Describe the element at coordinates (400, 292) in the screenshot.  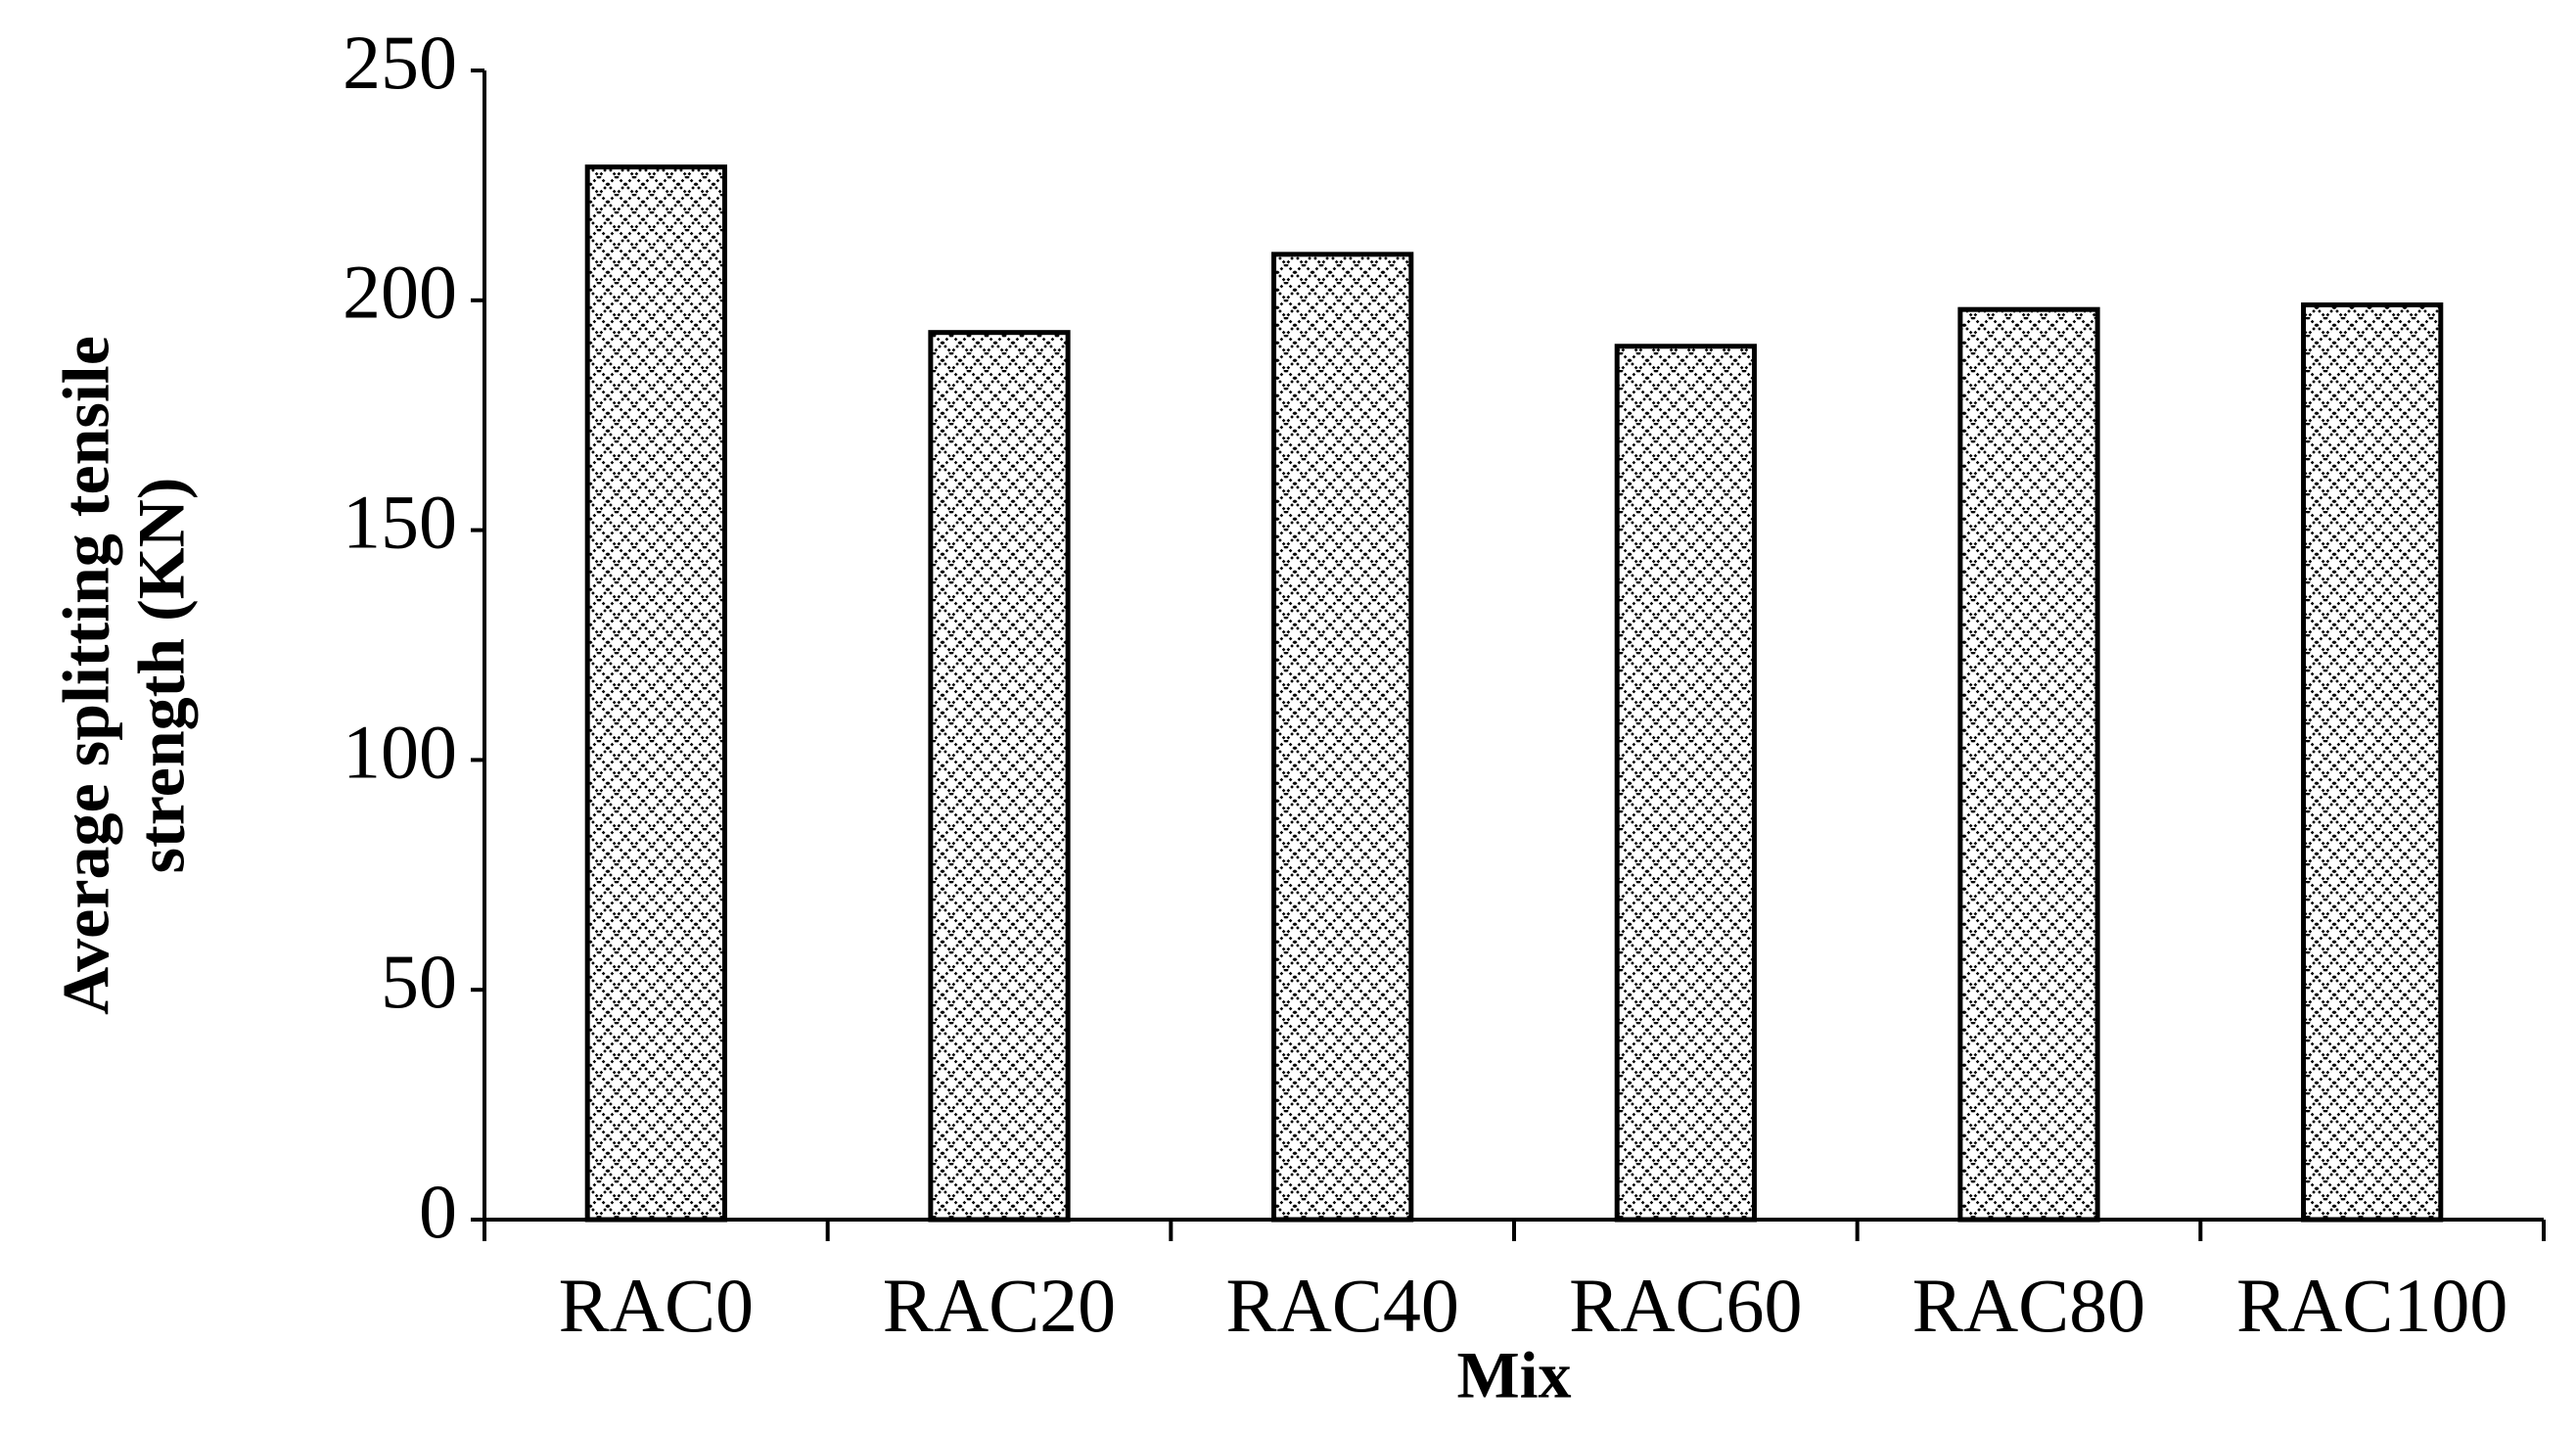
I see `y-tick-label: 200` at that location.